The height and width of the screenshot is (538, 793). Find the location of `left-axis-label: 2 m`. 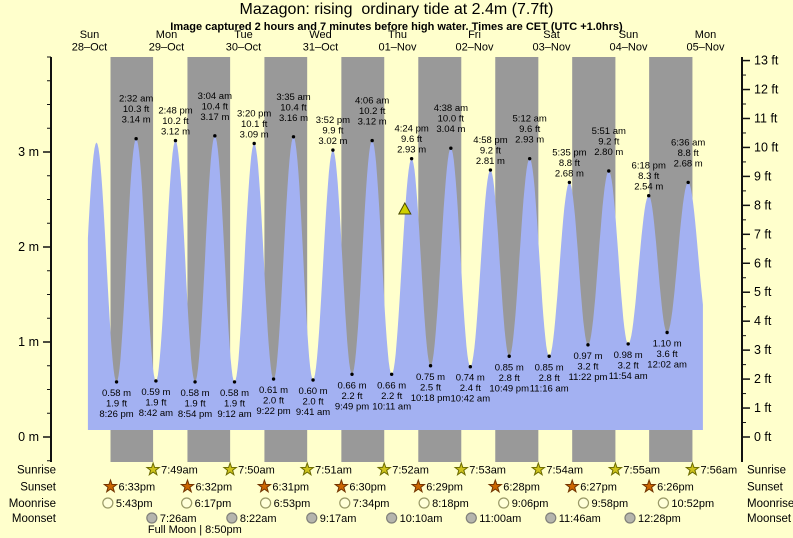

left-axis-label: 2 m is located at coordinates (28, 247).